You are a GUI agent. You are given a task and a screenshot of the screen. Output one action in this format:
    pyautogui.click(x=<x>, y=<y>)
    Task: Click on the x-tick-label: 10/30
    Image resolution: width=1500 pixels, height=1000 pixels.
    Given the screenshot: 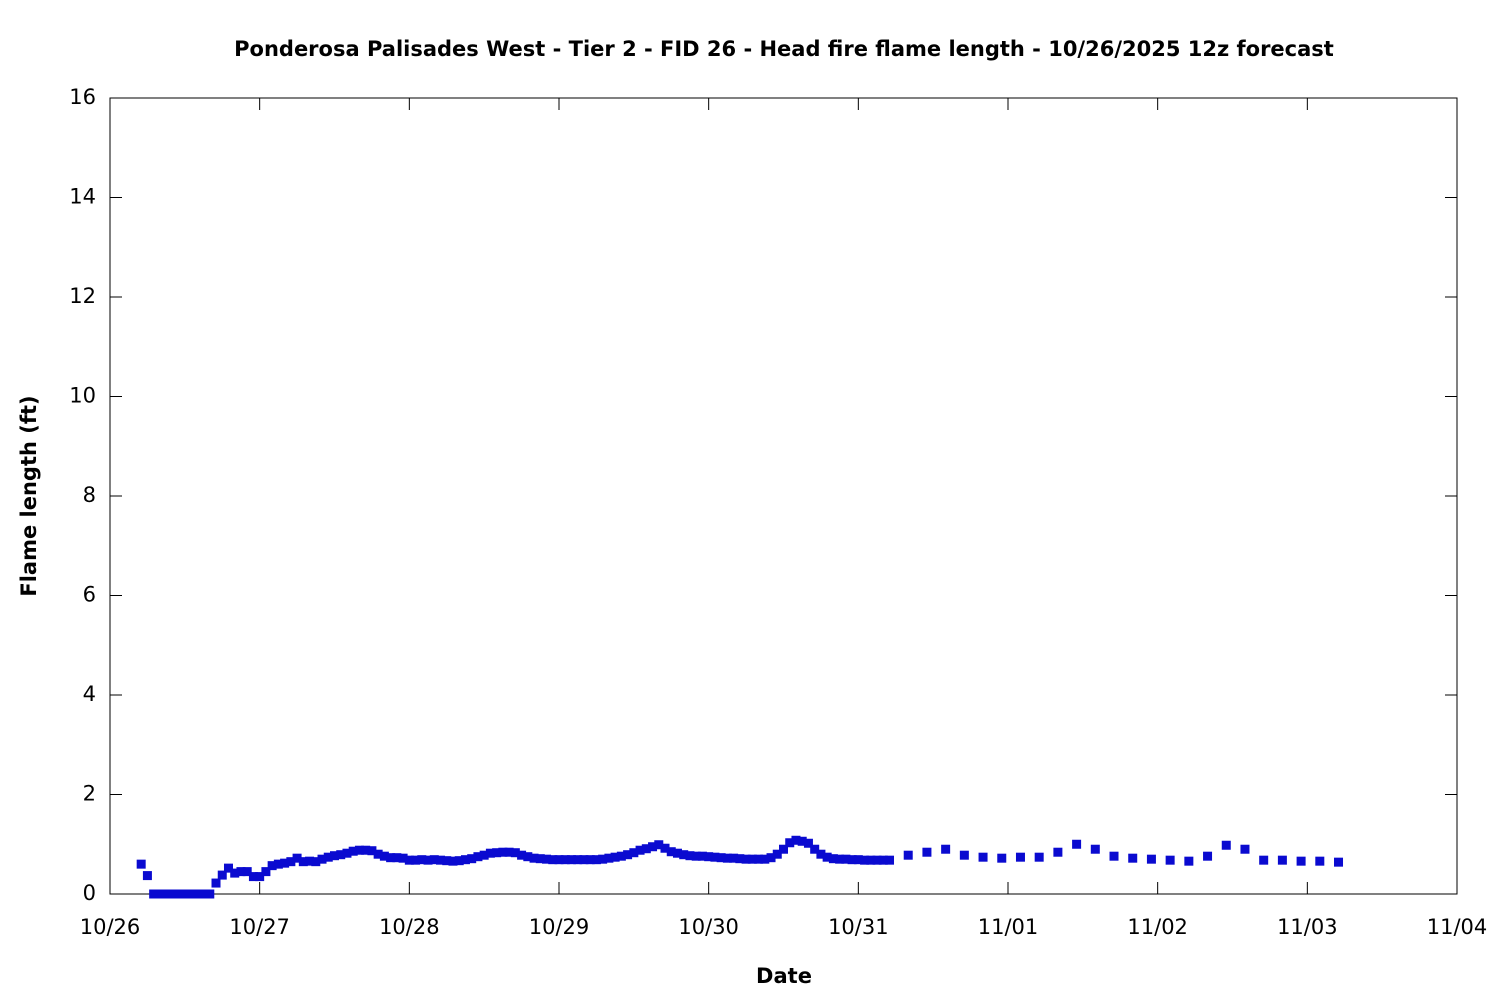 What is the action you would take?
    pyautogui.click(x=708, y=927)
    